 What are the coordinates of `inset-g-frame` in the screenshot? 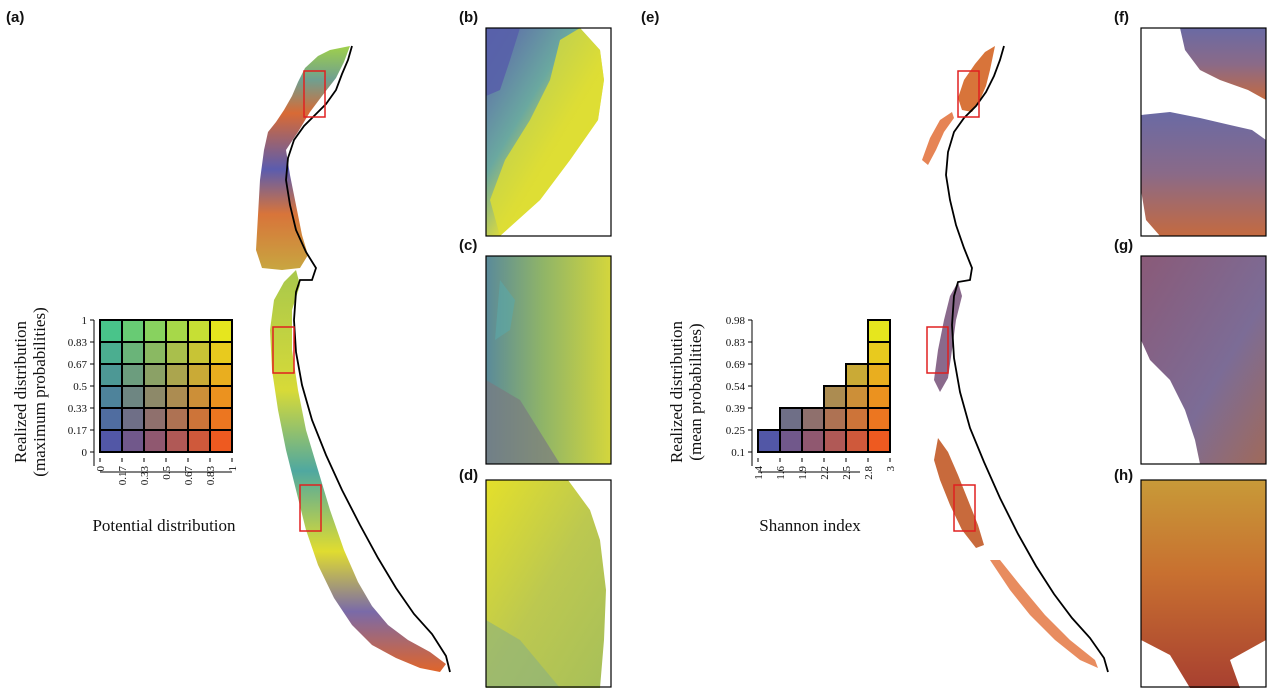 It's located at (1203, 360).